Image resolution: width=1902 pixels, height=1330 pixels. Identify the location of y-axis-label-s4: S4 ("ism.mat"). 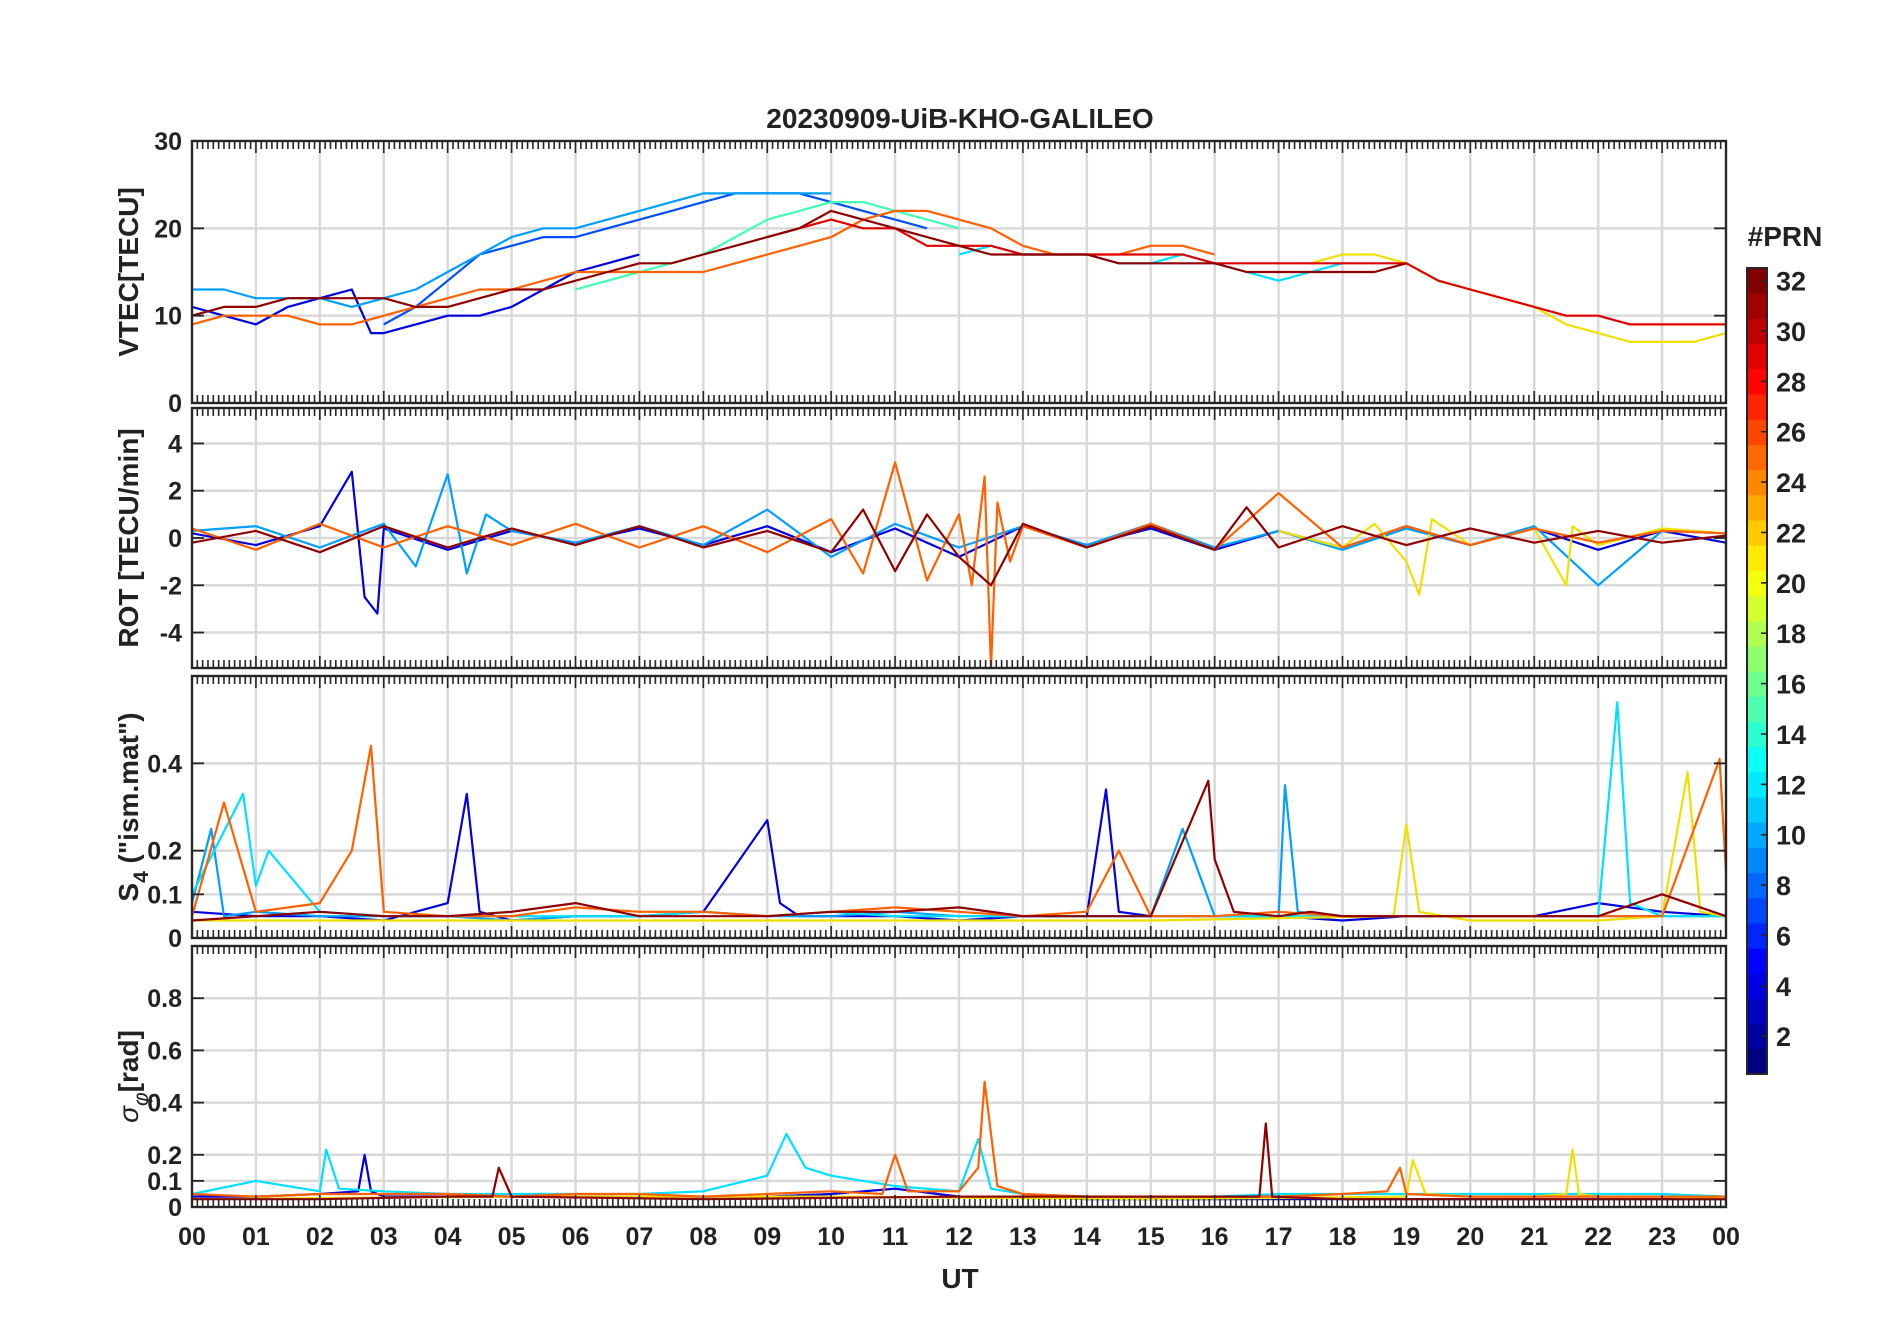
(133, 806).